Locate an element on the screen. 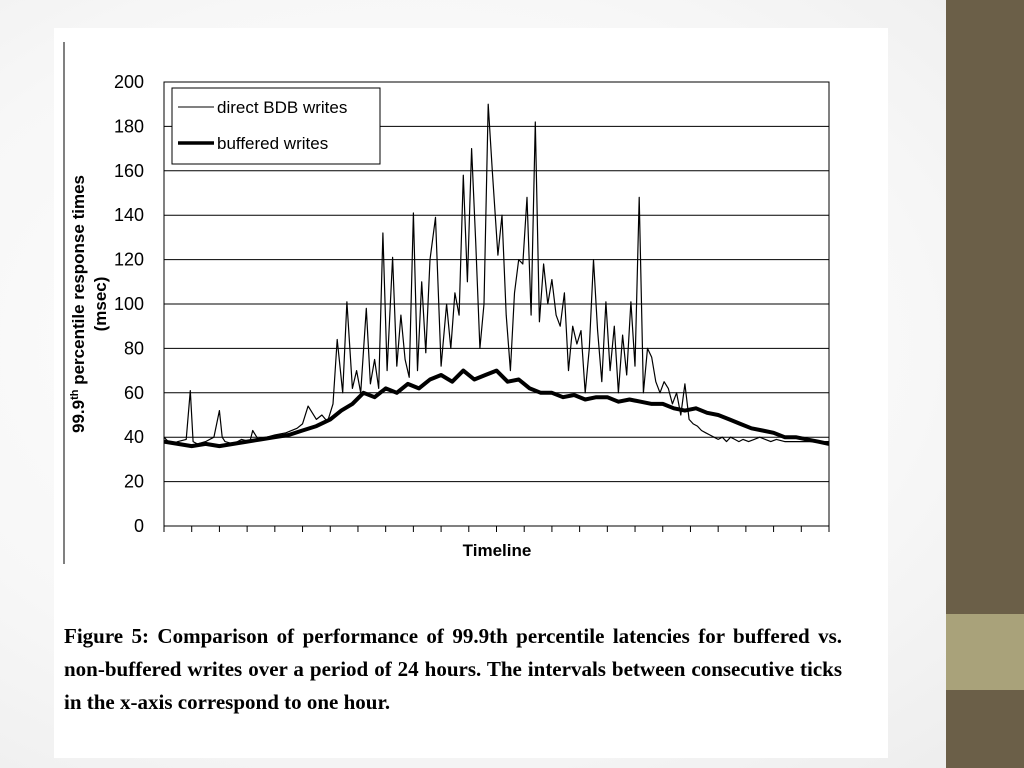 This screenshot has height=768, width=1024. y-tick-label-40: 40 is located at coordinates (134, 437).